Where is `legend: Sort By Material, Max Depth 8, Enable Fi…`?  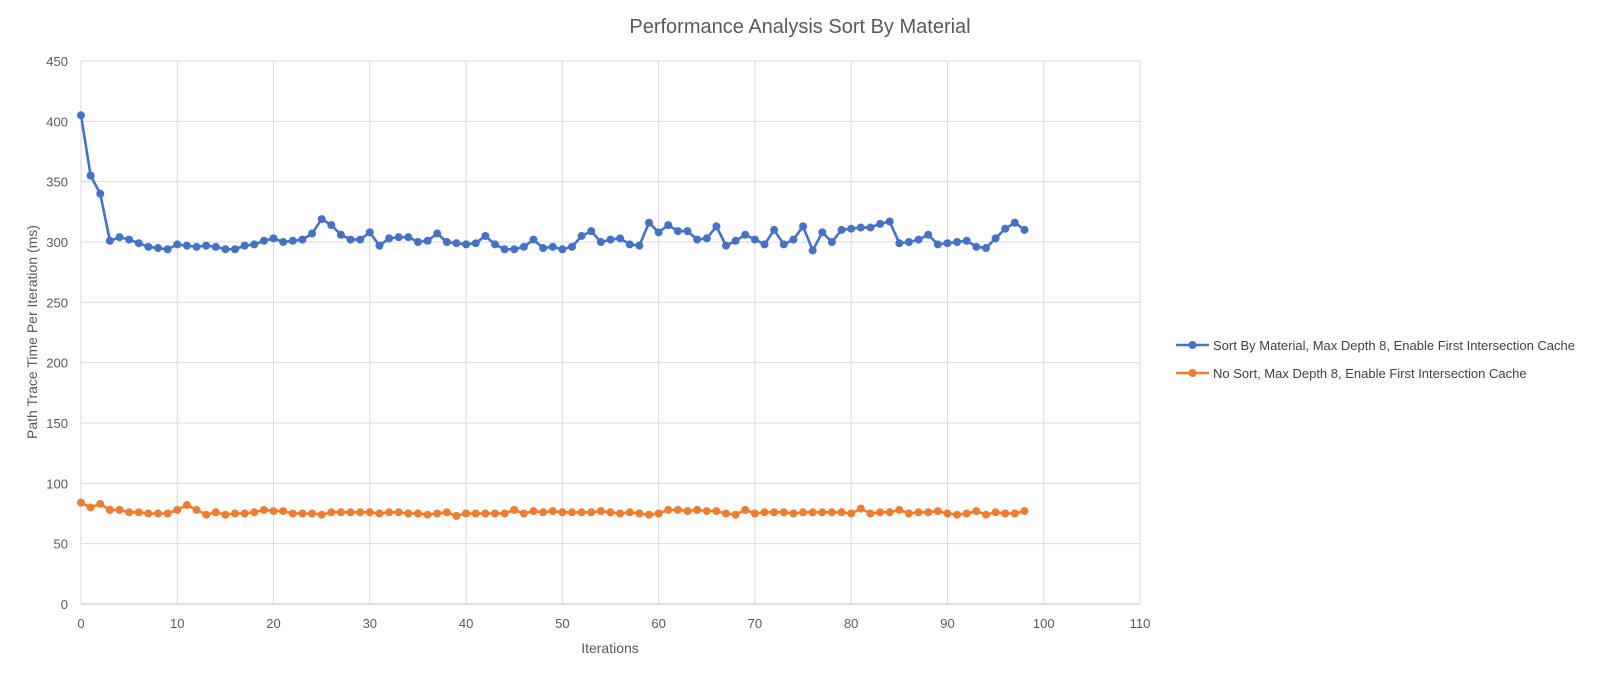 legend: Sort By Material, Max Depth 8, Enable Fi… is located at coordinates (1375, 359).